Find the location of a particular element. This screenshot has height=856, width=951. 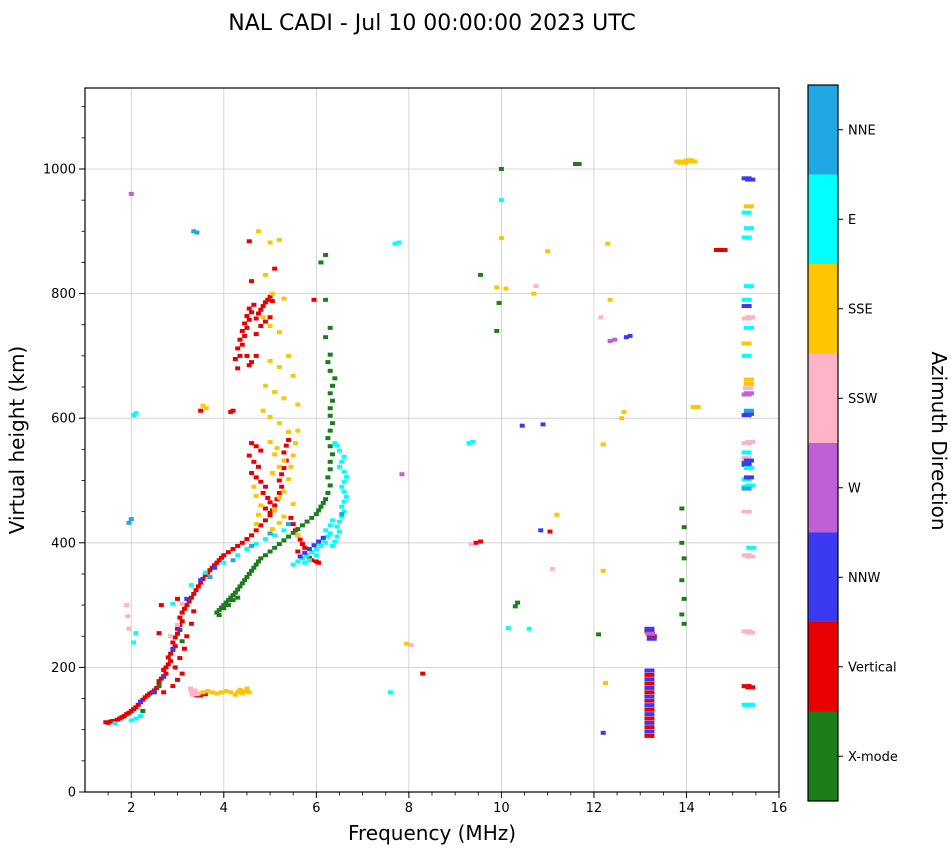

x-tick-label: 6 is located at coordinates (316, 808).